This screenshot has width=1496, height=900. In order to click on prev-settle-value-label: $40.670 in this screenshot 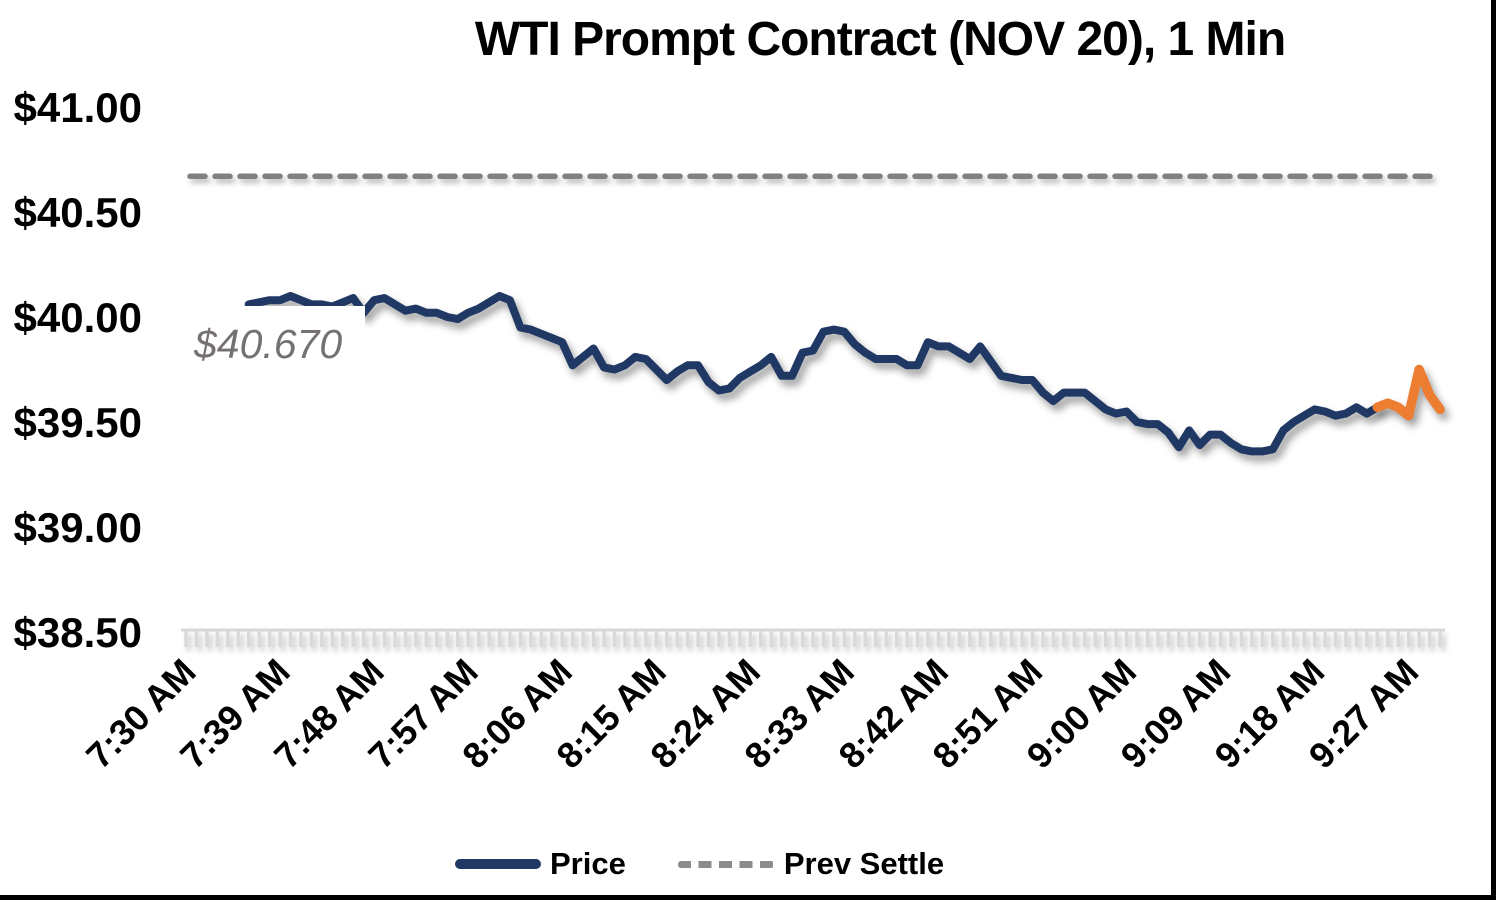, I will do `click(267, 344)`.